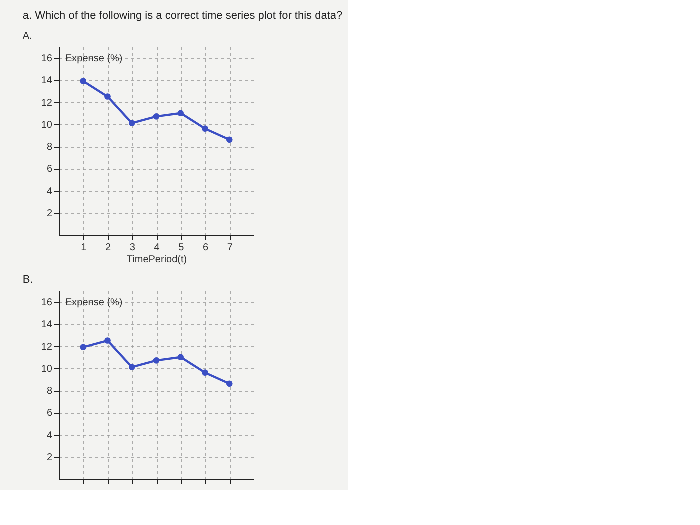 This screenshot has height=525, width=700. Describe the element at coordinates (133, 248) in the screenshot. I see `x-tick-label: 3` at that location.